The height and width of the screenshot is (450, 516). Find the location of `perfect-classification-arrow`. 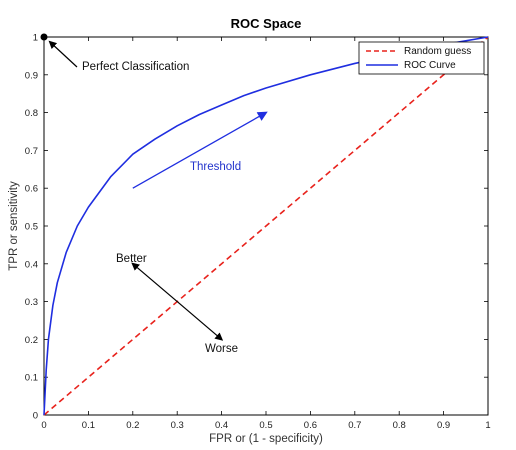

perfect-classification-arrow is located at coordinates (63, 54).